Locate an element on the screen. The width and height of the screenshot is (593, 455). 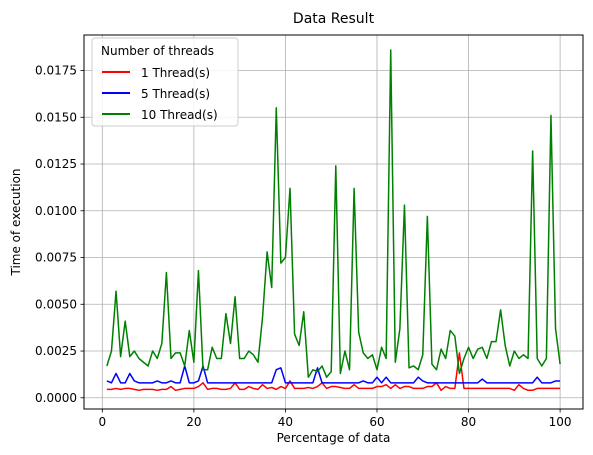
chart-title: Data Result is located at coordinates (334, 19).